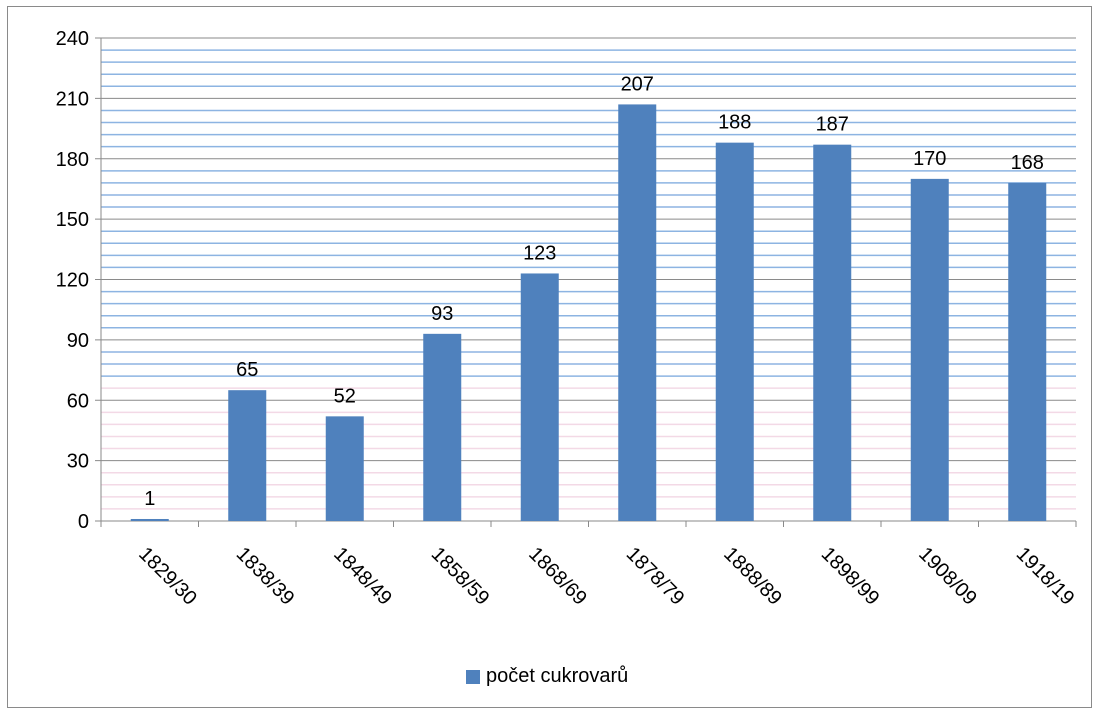  Describe the element at coordinates (72, 160) in the screenshot. I see `y-tick-label: 180` at that location.